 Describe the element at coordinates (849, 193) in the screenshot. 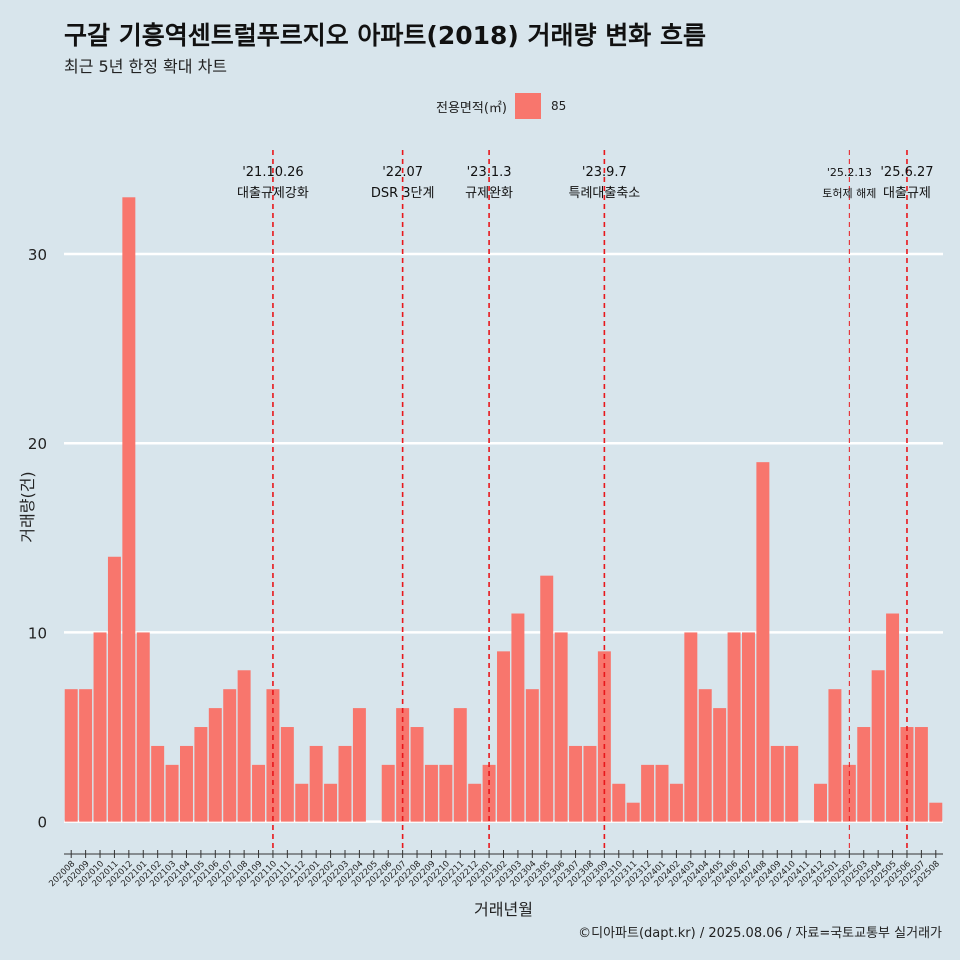

I see `event-desc-label: 토허제 해제` at that location.